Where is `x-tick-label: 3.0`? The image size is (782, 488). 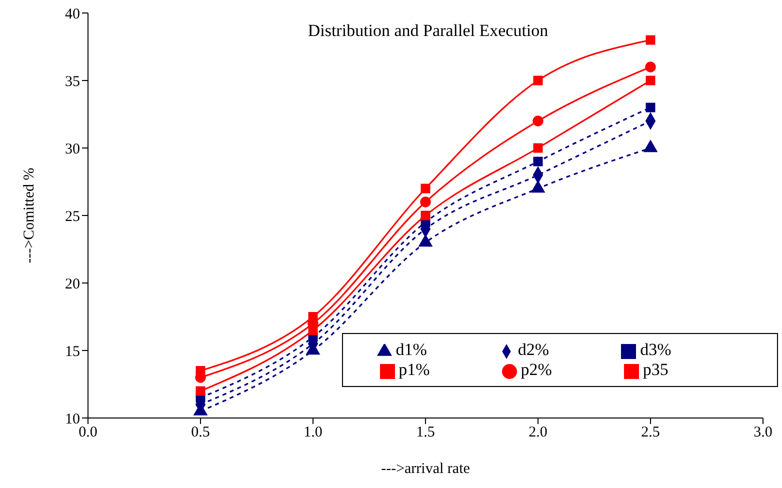
x-tick-label: 3.0 is located at coordinates (763, 432).